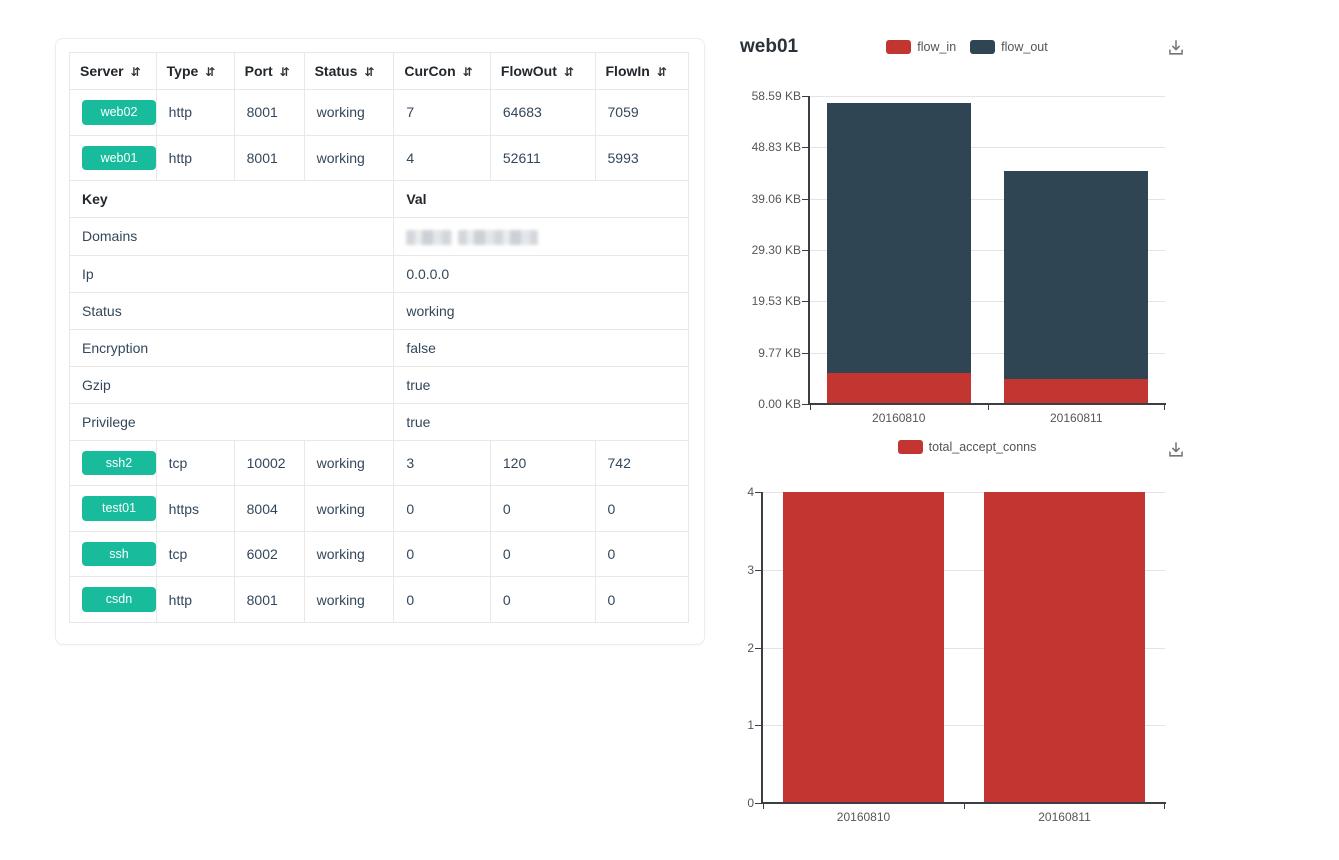 This screenshot has height=860, width=1339. Describe the element at coordinates (541, 310) in the screenshot. I see `detail-value: working` at that location.